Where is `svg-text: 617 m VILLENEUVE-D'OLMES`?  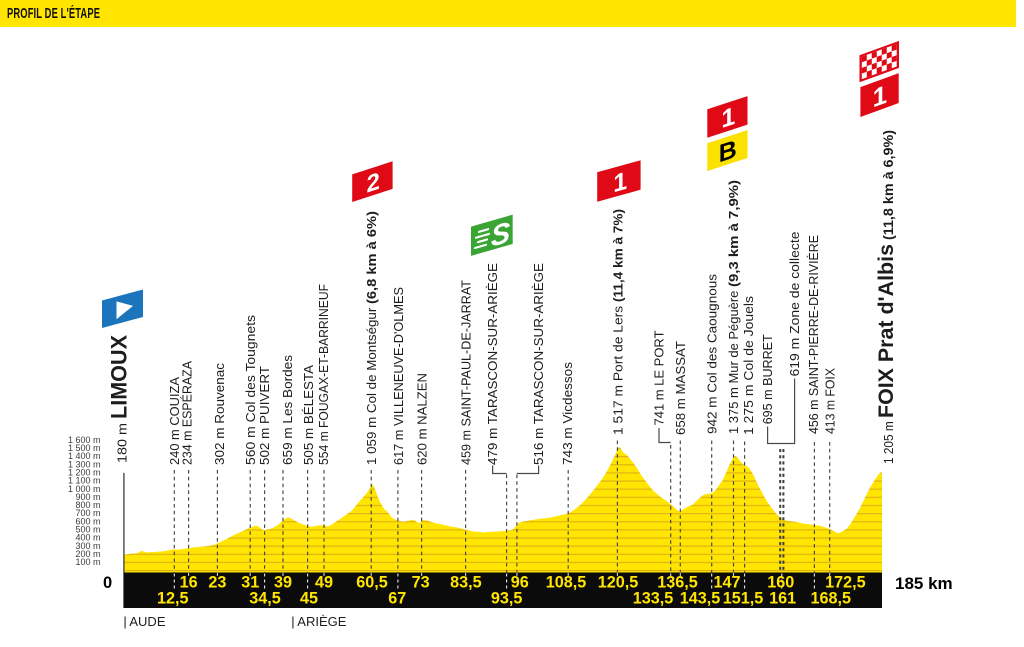
svg-text: 617 m VILLENEUVE-D'OLMES is located at coordinates (398, 376).